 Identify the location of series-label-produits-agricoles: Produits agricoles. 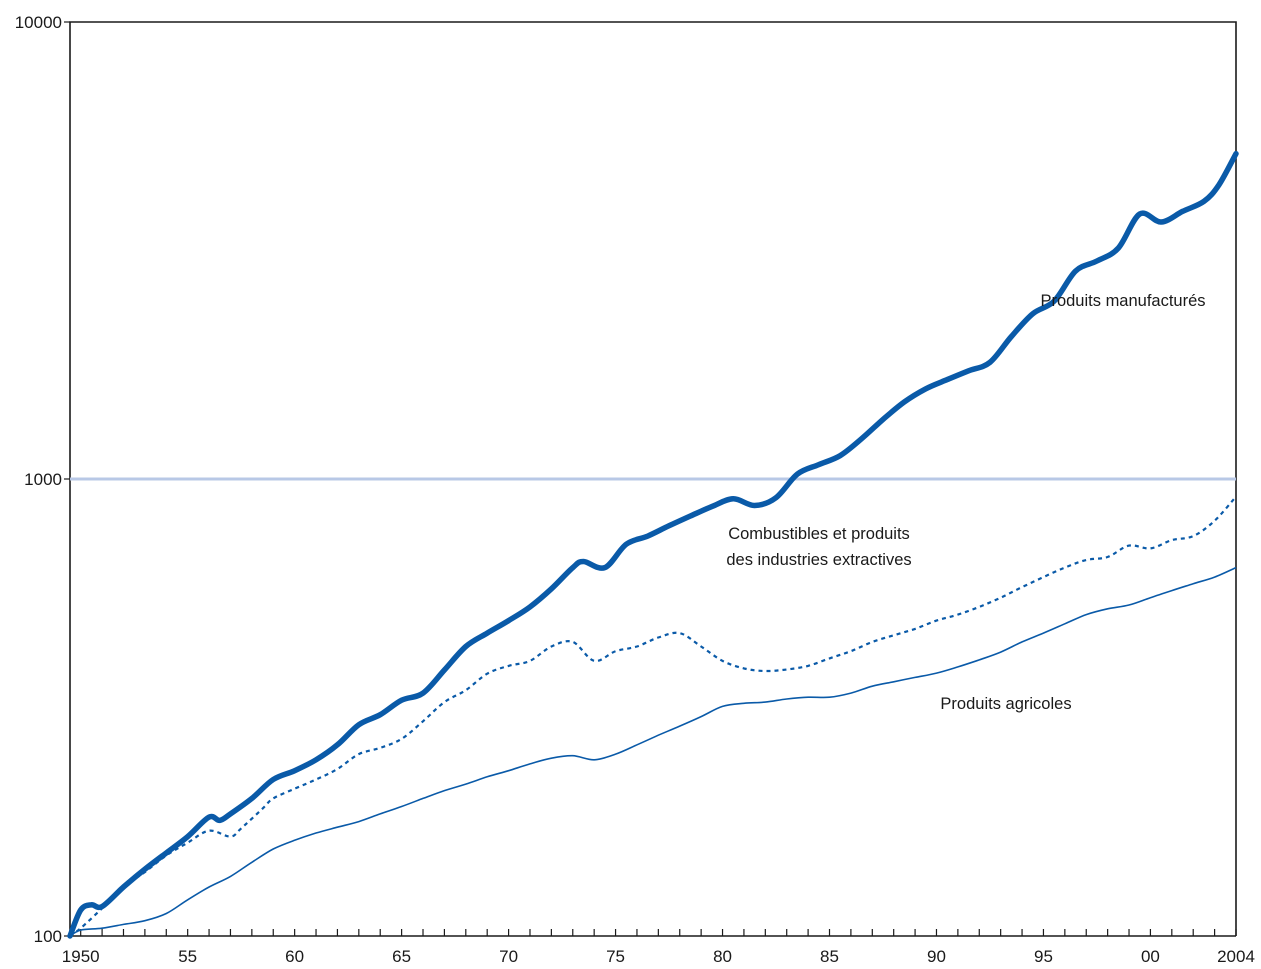
(1005, 704).